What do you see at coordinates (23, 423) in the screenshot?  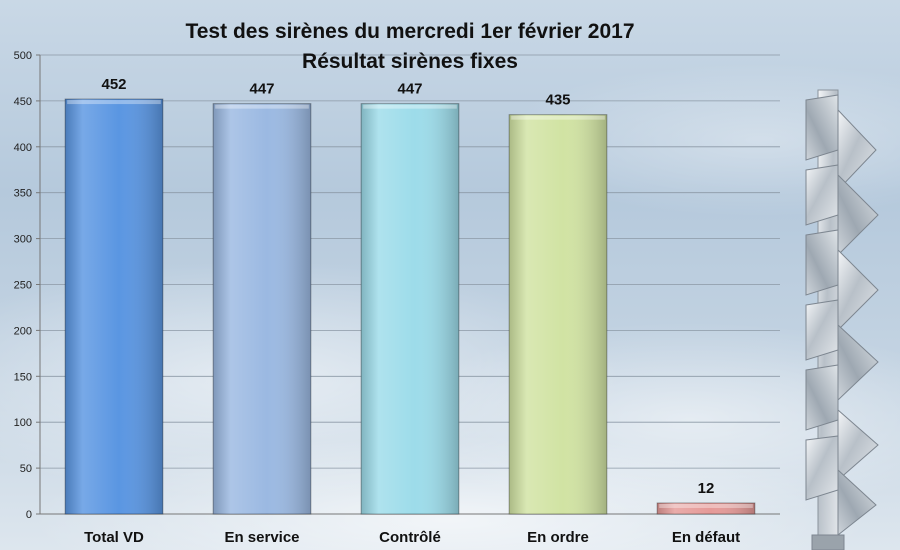 I see `y-tick-label: 100` at bounding box center [23, 423].